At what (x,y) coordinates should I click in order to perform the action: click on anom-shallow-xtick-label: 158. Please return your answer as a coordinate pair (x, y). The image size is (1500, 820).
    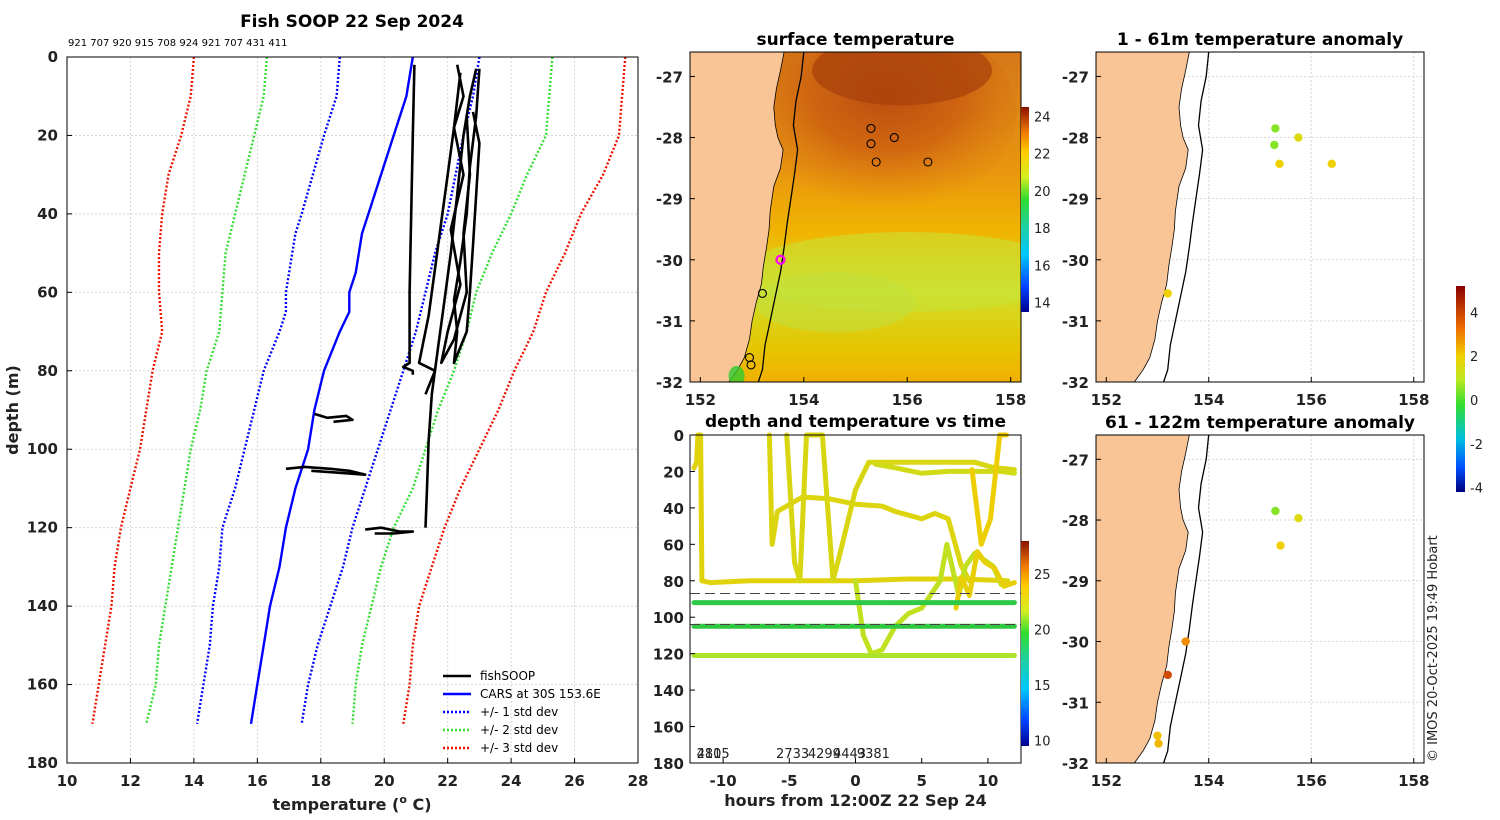
    Looking at the image, I should click on (1413, 400).